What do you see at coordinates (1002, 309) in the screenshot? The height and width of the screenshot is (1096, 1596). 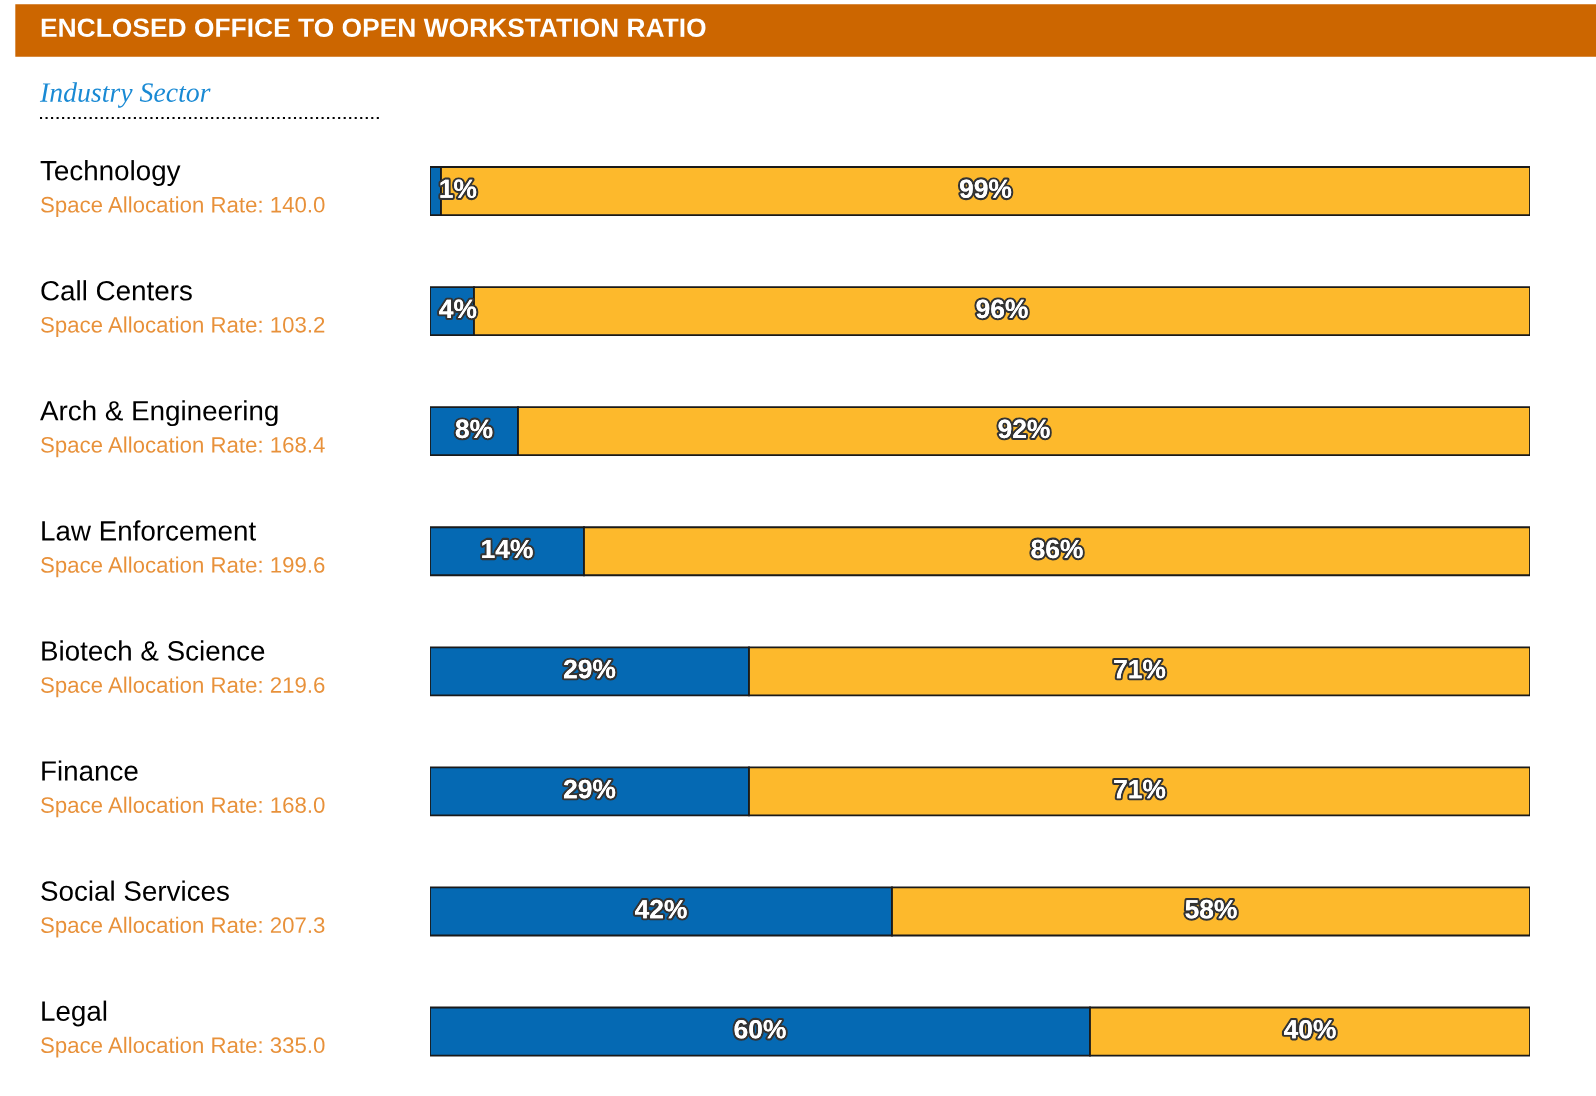 I see `data-label: 96%` at bounding box center [1002, 309].